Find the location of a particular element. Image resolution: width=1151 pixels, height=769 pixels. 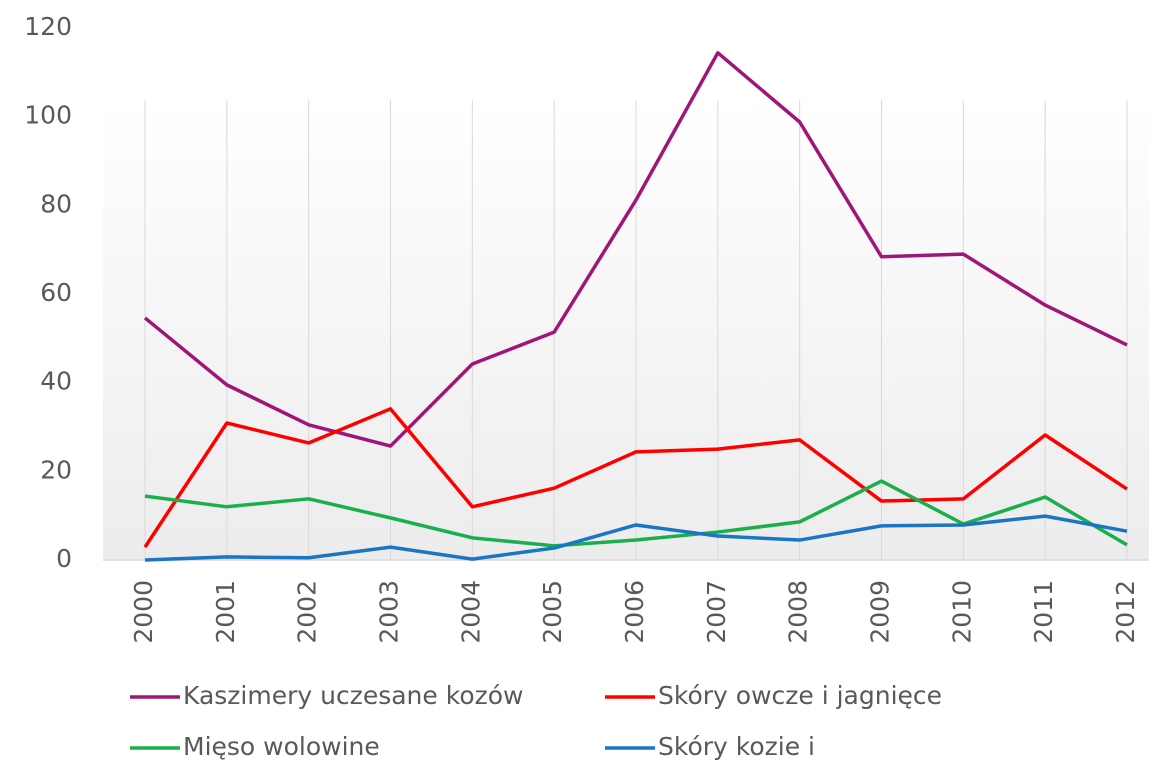

legend-label: Kaszimery uczesane kozów is located at coordinates (353, 695).